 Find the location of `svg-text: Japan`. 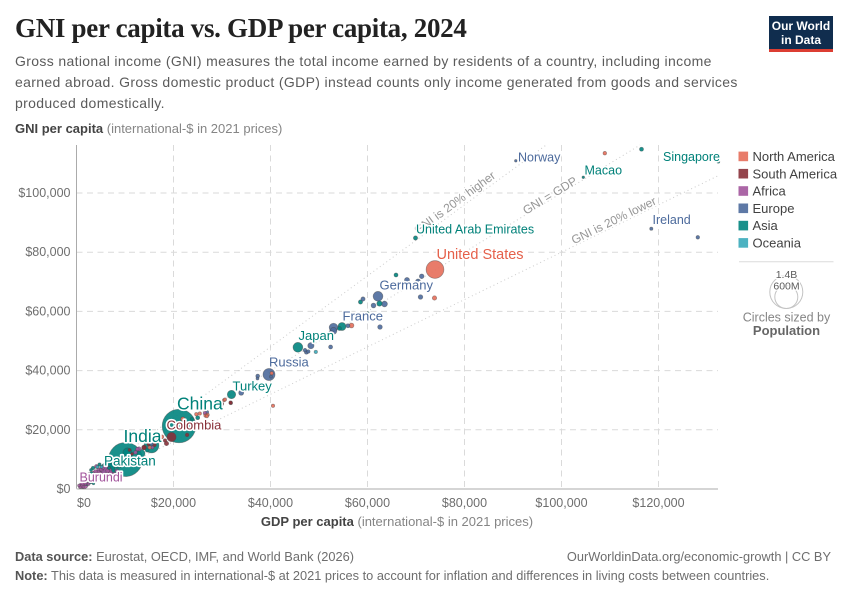

svg-text: Japan is located at coordinates (316, 335).